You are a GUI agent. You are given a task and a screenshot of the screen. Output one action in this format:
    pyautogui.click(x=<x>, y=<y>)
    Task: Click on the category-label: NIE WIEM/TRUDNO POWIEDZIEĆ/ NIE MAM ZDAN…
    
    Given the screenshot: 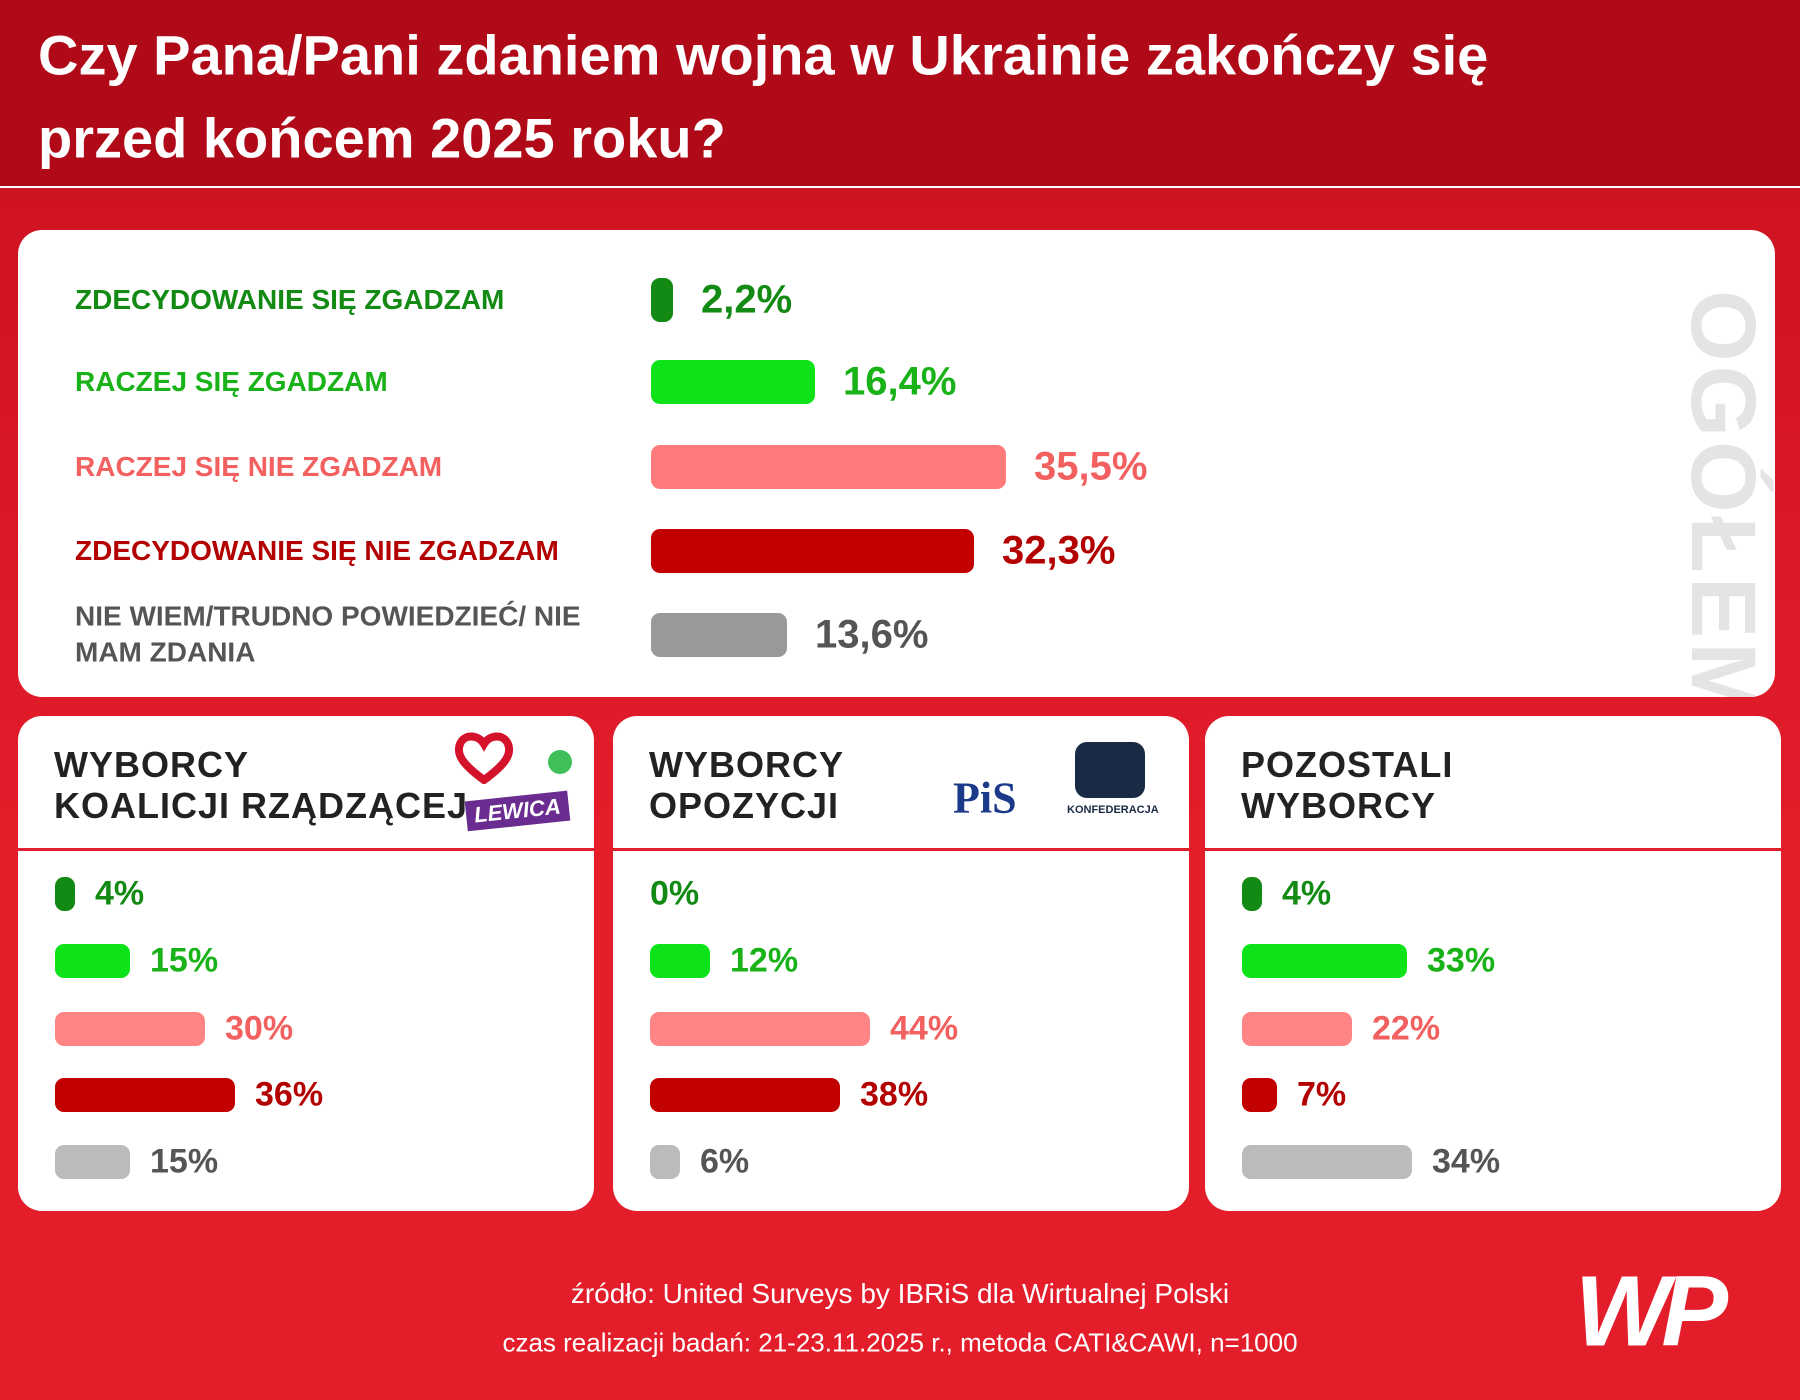 What is the action you would take?
    pyautogui.click(x=328, y=634)
    